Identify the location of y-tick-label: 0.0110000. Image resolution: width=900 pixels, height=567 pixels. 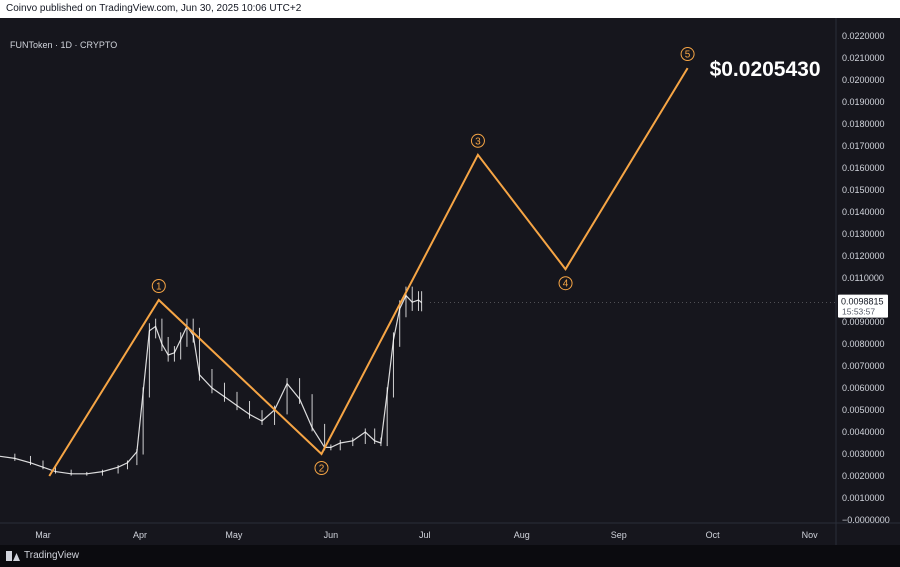
(863, 278).